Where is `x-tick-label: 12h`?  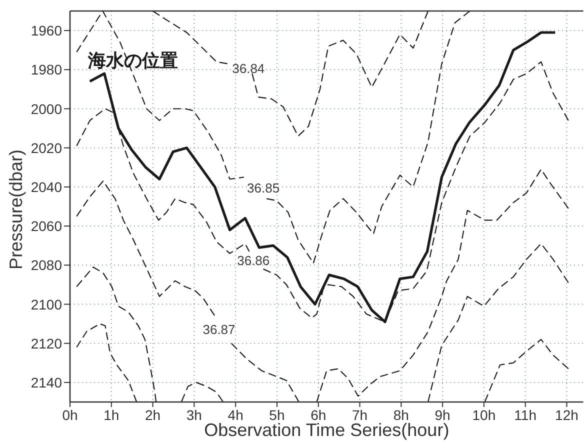 x-tick-label: 12h is located at coordinates (566, 415).